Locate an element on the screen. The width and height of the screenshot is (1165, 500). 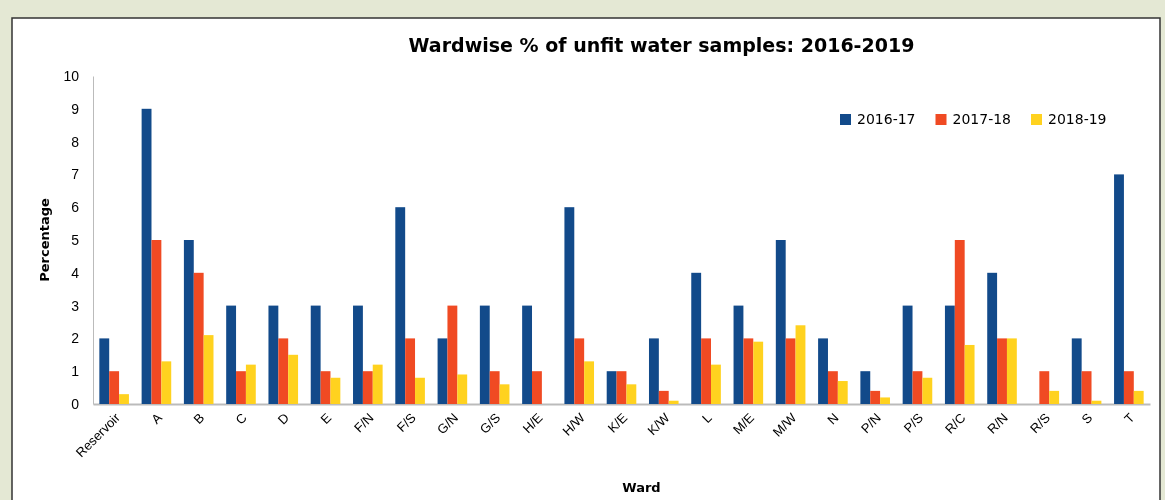
legend-label: 2018-19 is located at coordinates (1077, 119).